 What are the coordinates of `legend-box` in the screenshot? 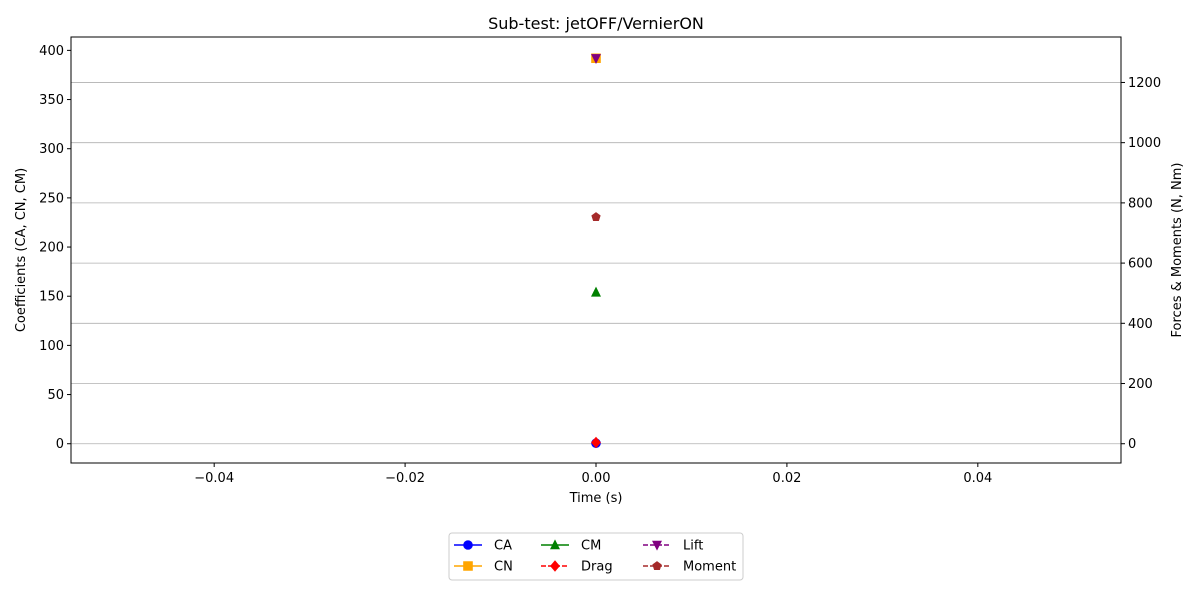 It's located at (596, 556).